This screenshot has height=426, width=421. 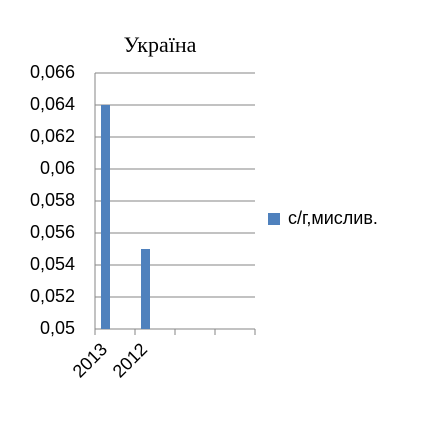 What do you see at coordinates (52, 232) in the screenshot?
I see `y-tick-label: 0,056` at bounding box center [52, 232].